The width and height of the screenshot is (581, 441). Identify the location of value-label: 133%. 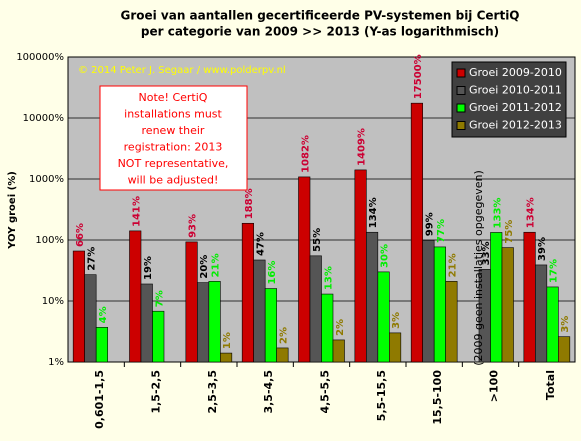
(497, 213).